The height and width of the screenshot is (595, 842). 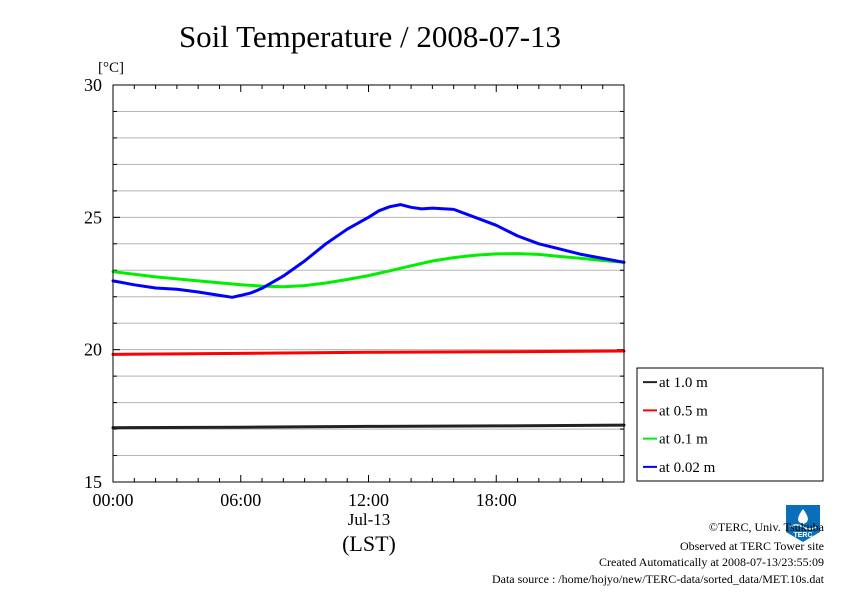 What do you see at coordinates (679, 425) in the screenshot?
I see `legend: at 1.0 m at 0.5 m at 0.1 m at 0.02 m` at bounding box center [679, 425].